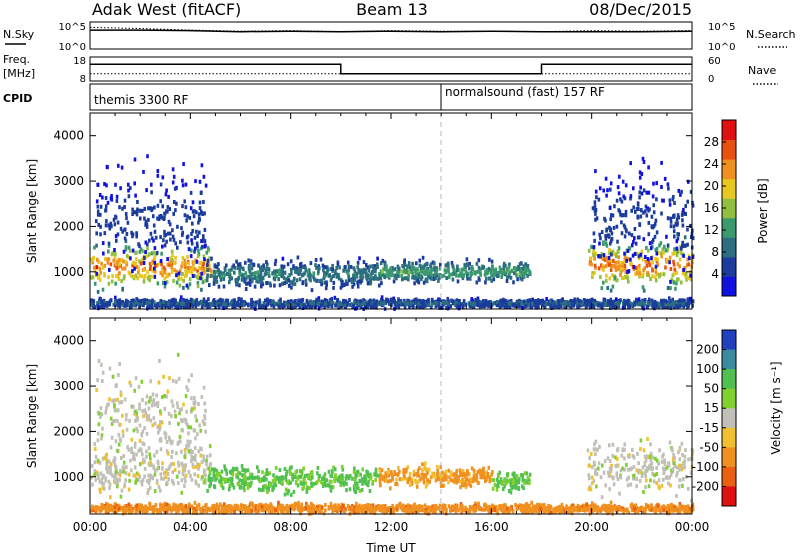 The image size is (800, 554). What do you see at coordinates (729, 266) in the screenshot?
I see `colorbar-swatch` at bounding box center [729, 266].